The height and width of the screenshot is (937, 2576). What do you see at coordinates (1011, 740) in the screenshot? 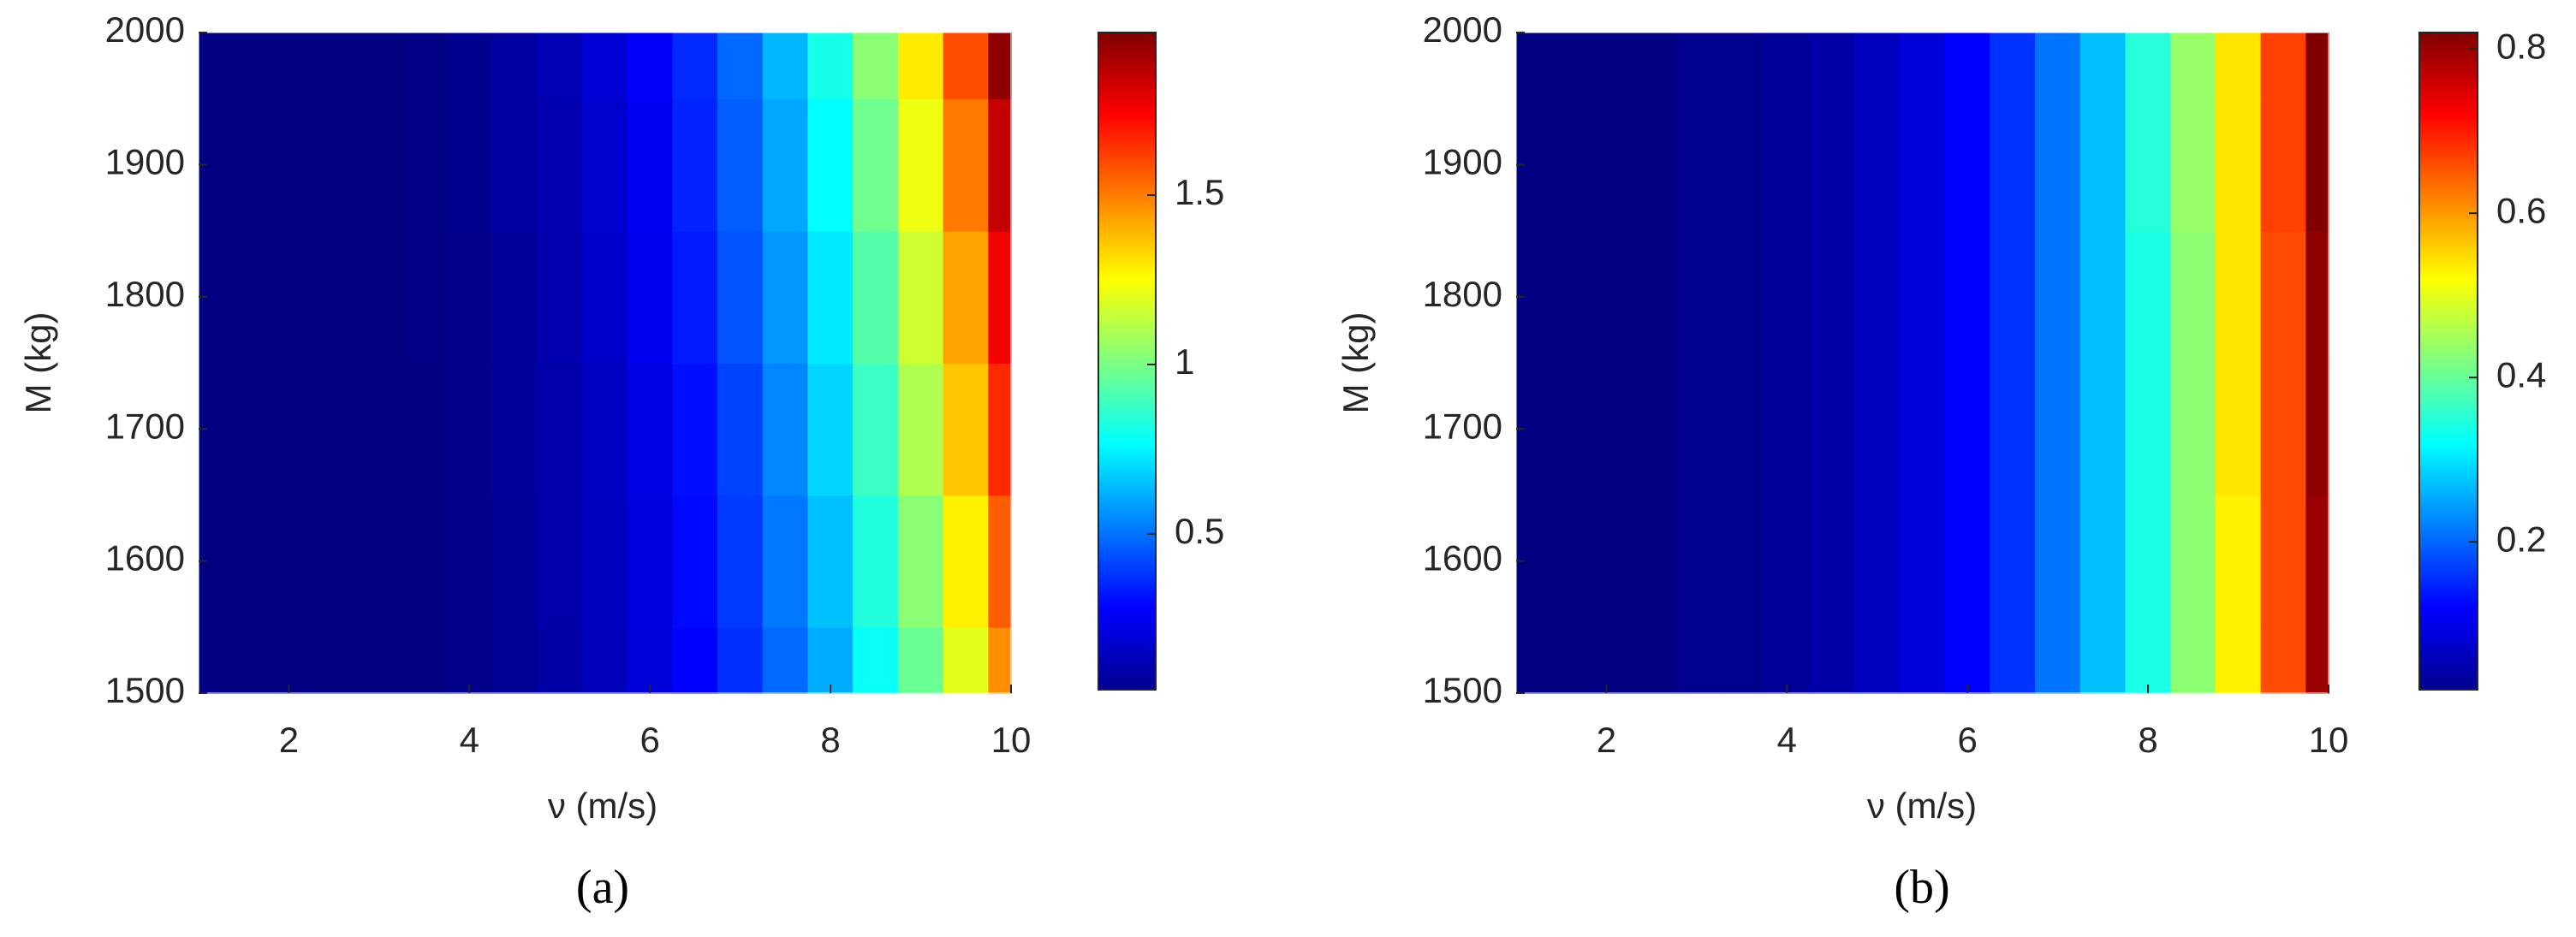
I see `x-tick-label: 10` at bounding box center [1011, 740].